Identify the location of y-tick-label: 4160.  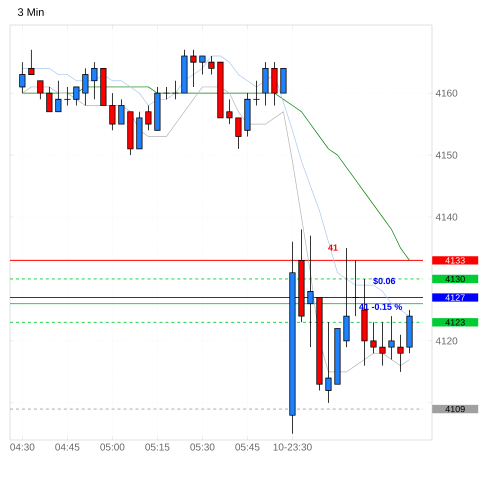
(447, 93).